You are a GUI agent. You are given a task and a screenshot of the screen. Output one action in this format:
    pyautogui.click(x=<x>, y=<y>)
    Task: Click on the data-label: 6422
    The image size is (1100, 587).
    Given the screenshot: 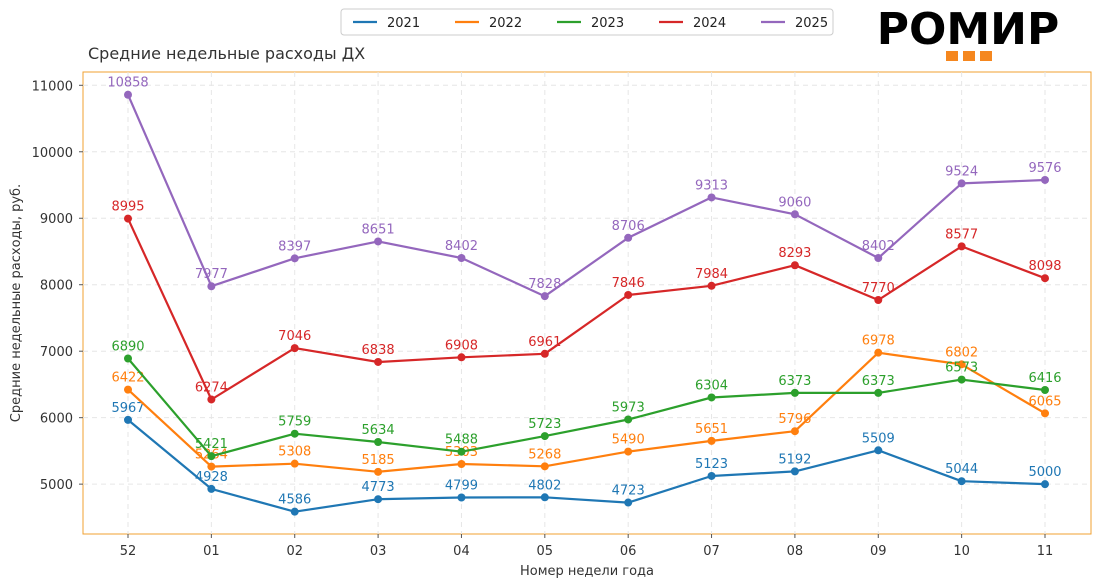 What is the action you would take?
    pyautogui.click(x=127, y=378)
    